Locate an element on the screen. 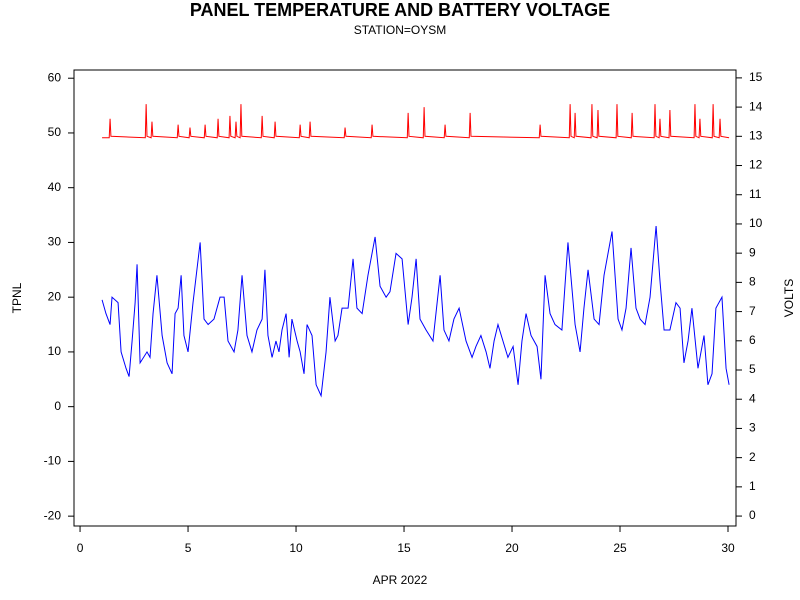 The height and width of the screenshot is (600, 800). y-tick-label: 0 is located at coordinates (57, 406).